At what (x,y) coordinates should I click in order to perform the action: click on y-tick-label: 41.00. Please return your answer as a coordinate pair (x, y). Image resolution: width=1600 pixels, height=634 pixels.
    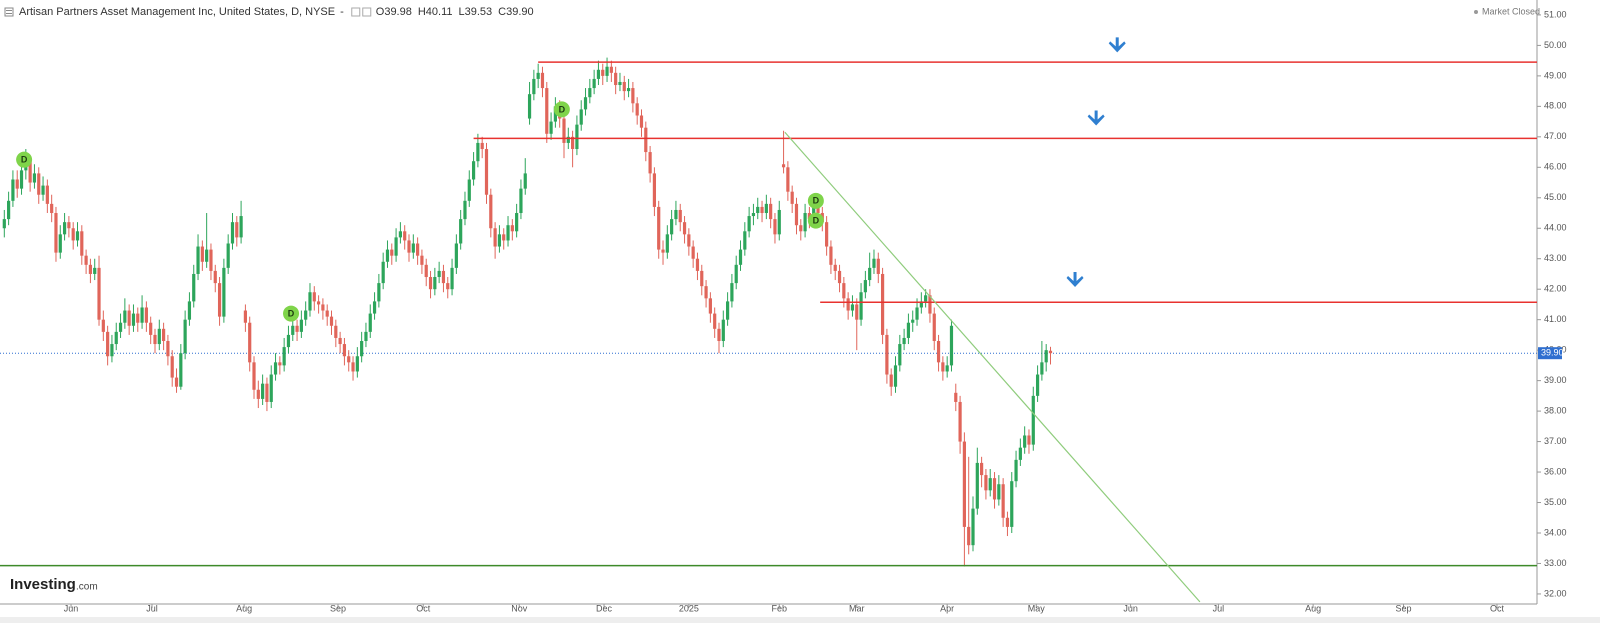
    Looking at the image, I should click on (1555, 319).